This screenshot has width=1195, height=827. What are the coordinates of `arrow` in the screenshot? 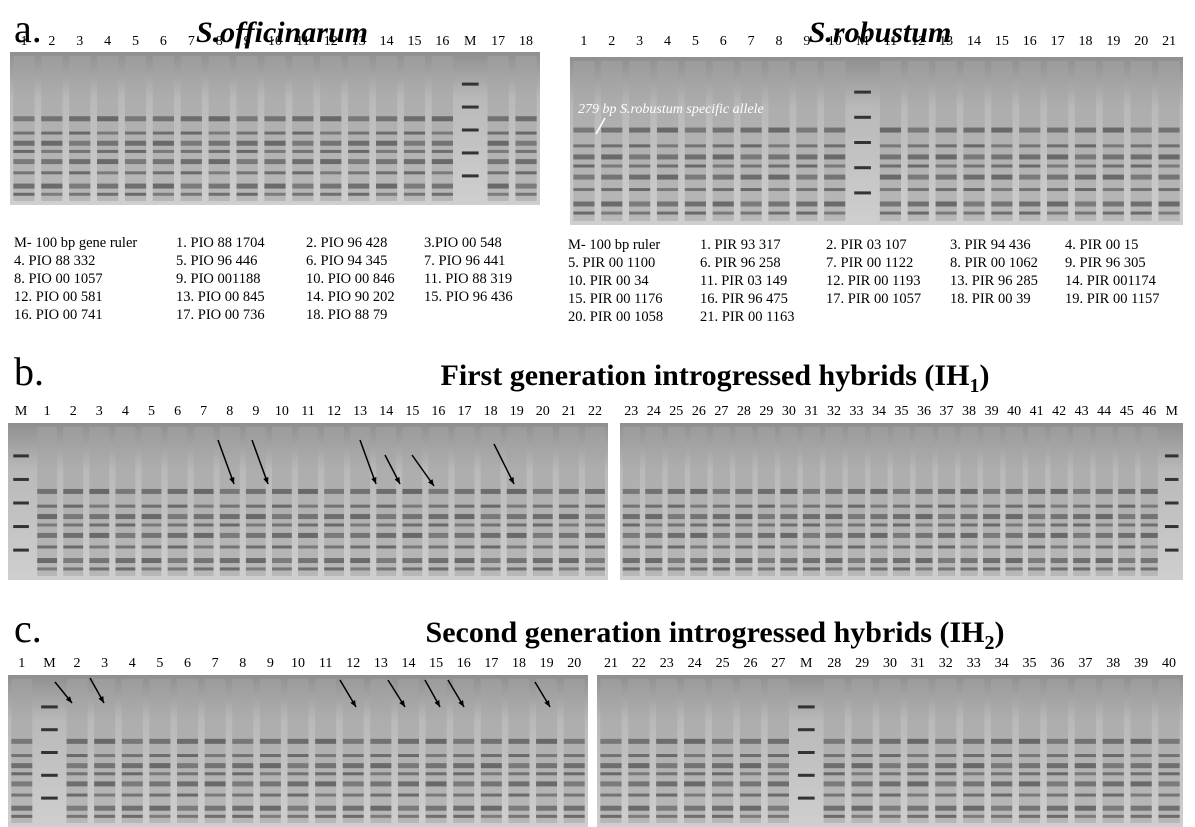 It's located at (368, 462).